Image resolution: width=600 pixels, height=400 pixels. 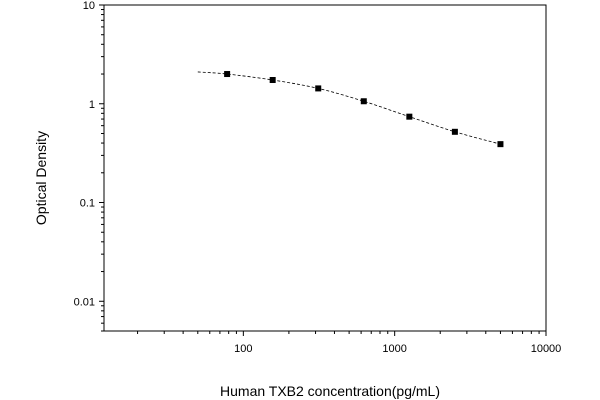 I want to click on x-tick-label: 1000, so click(x=394, y=349).